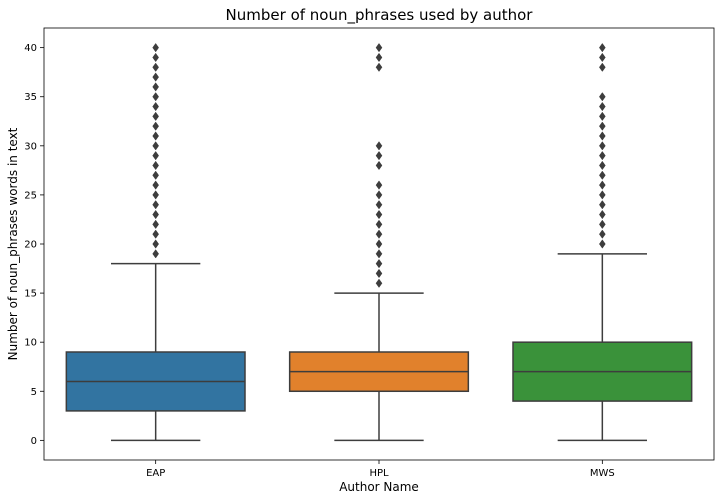 The image size is (720, 501). I want to click on y-tick-label: 10, so click(30, 343).